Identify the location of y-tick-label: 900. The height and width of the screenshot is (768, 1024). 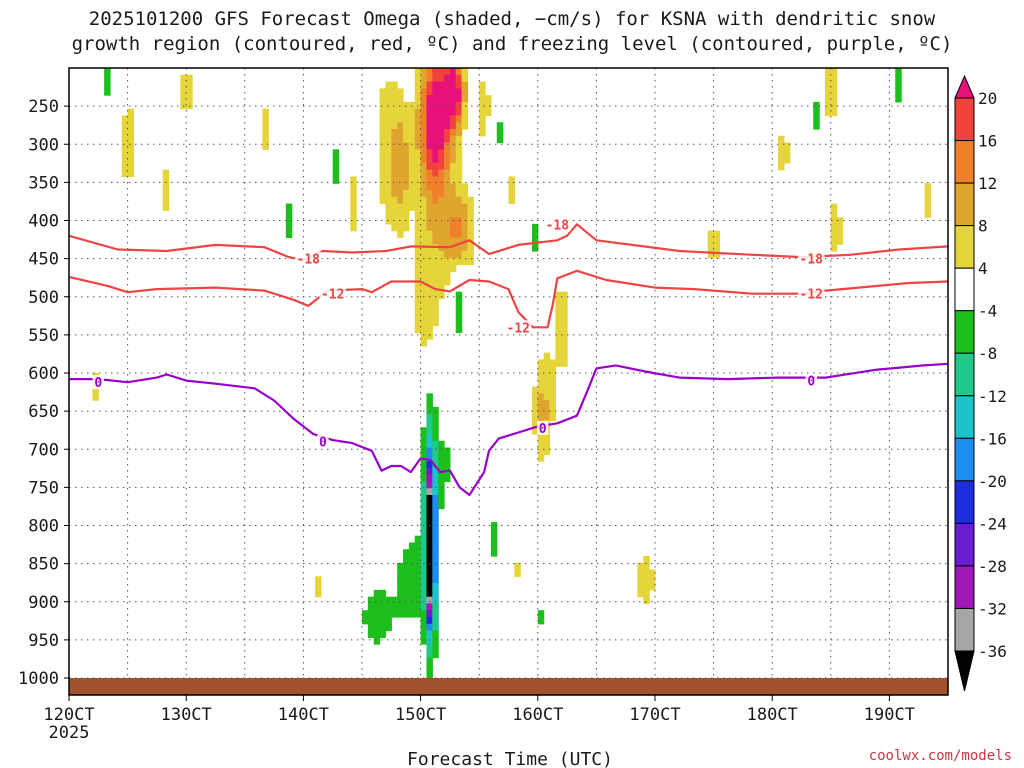
(43, 603).